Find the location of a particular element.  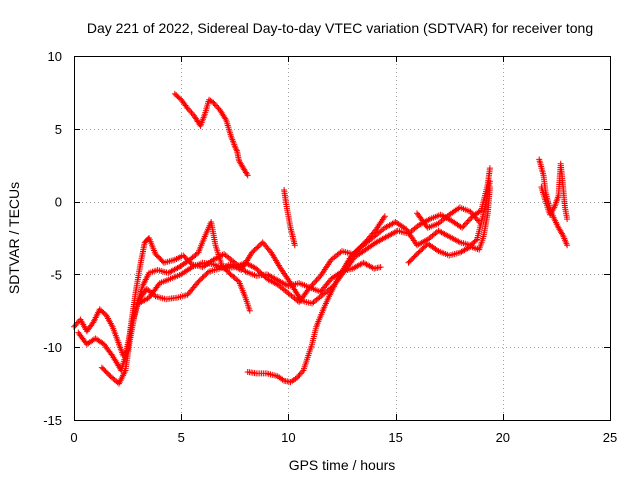

x-tick-label: 25 is located at coordinates (610, 437).